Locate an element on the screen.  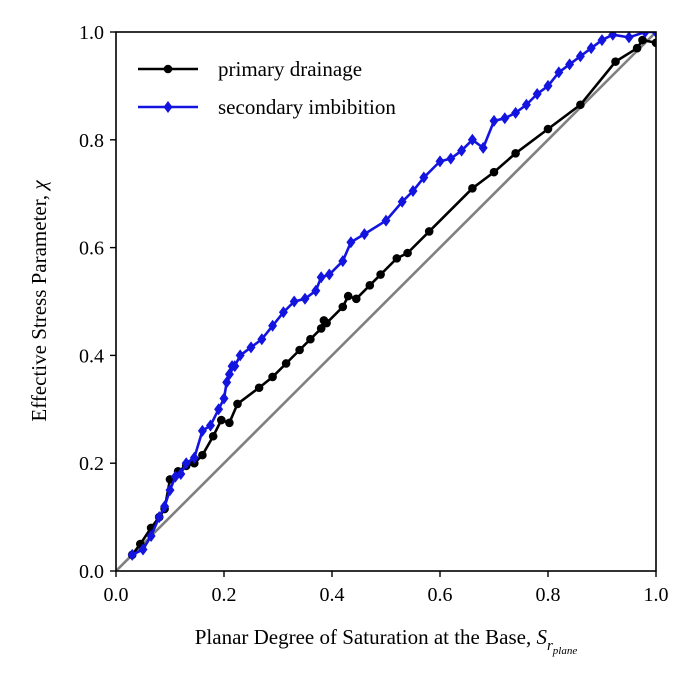
legend: primary drainage secondary imbibition is located at coordinates (267, 88).